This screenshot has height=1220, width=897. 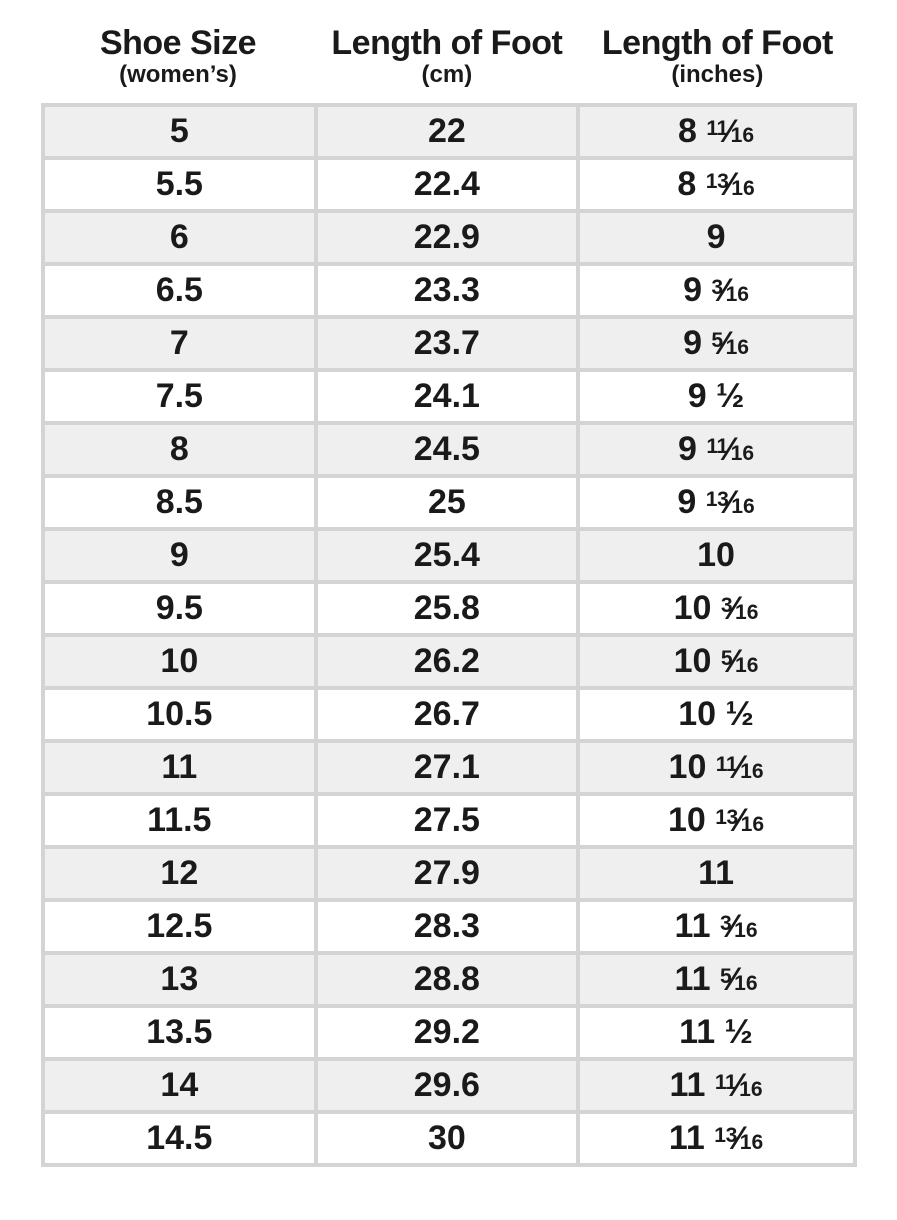 I want to click on cm-cell: 25.4, so click(x=447, y=555).